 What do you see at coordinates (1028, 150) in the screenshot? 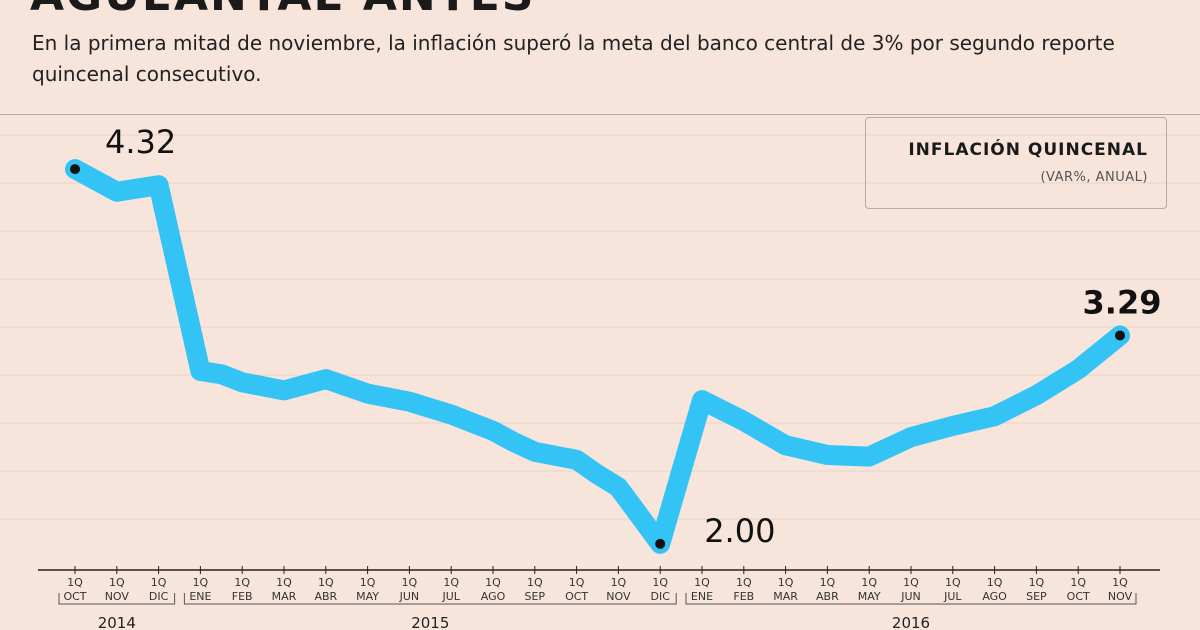
I see `legend-title: INFLACIÓN QUINCENAL` at bounding box center [1028, 150].